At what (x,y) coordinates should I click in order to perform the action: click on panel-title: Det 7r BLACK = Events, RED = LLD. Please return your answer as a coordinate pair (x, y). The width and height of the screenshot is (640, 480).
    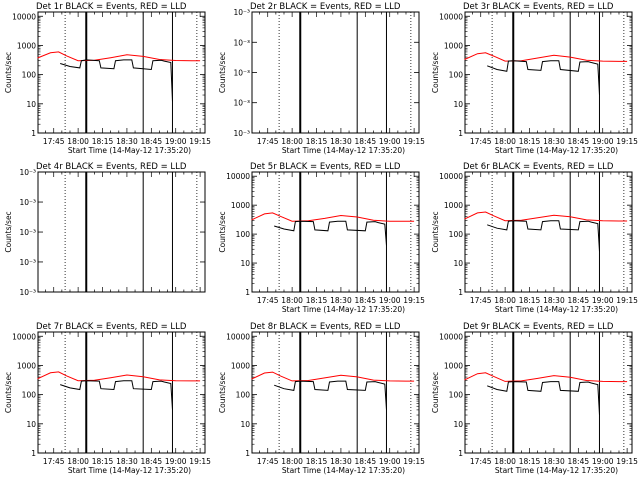
    Looking at the image, I should click on (111, 327).